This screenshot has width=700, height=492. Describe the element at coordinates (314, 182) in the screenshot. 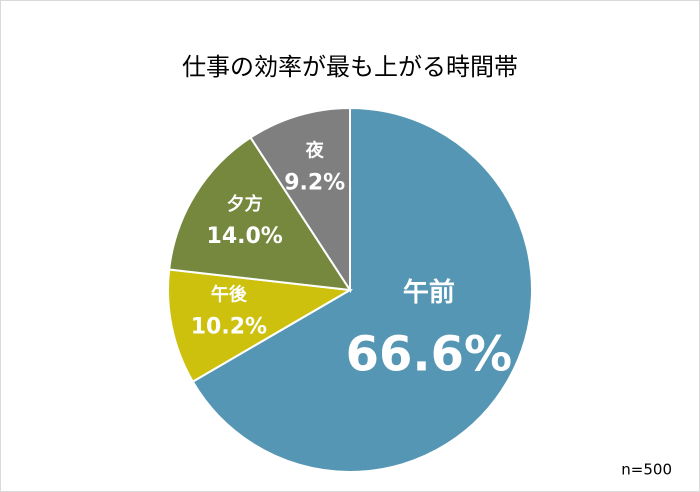

I see `value-label: 9.2%` at that location.